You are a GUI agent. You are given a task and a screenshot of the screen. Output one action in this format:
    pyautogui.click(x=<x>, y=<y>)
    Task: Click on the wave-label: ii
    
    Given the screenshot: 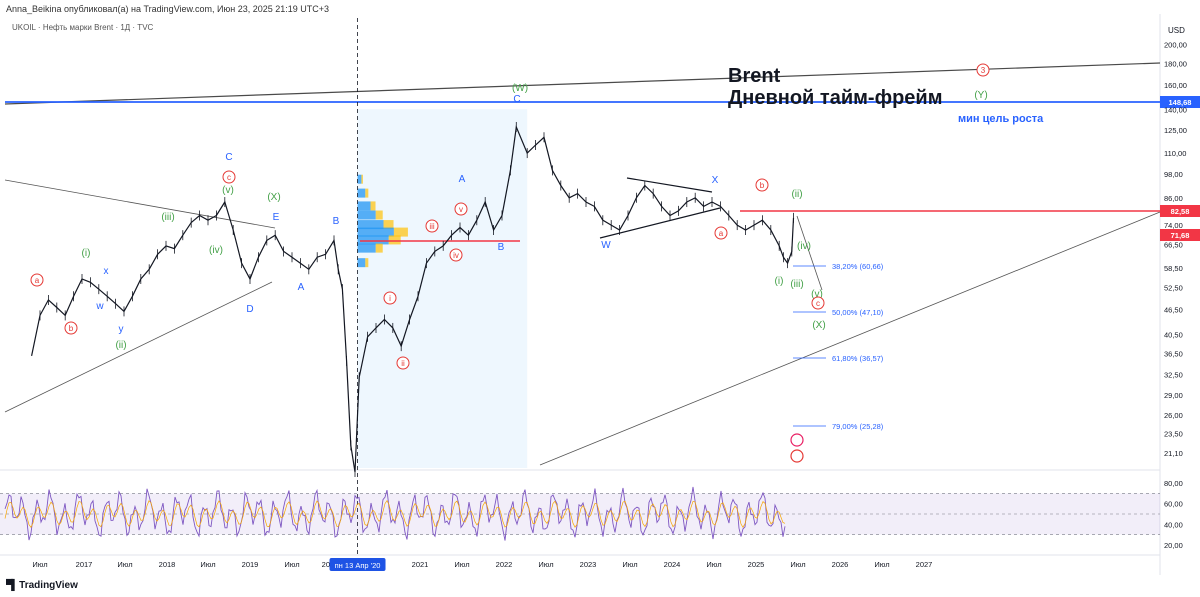 What is the action you would take?
    pyautogui.click(x=403, y=363)
    